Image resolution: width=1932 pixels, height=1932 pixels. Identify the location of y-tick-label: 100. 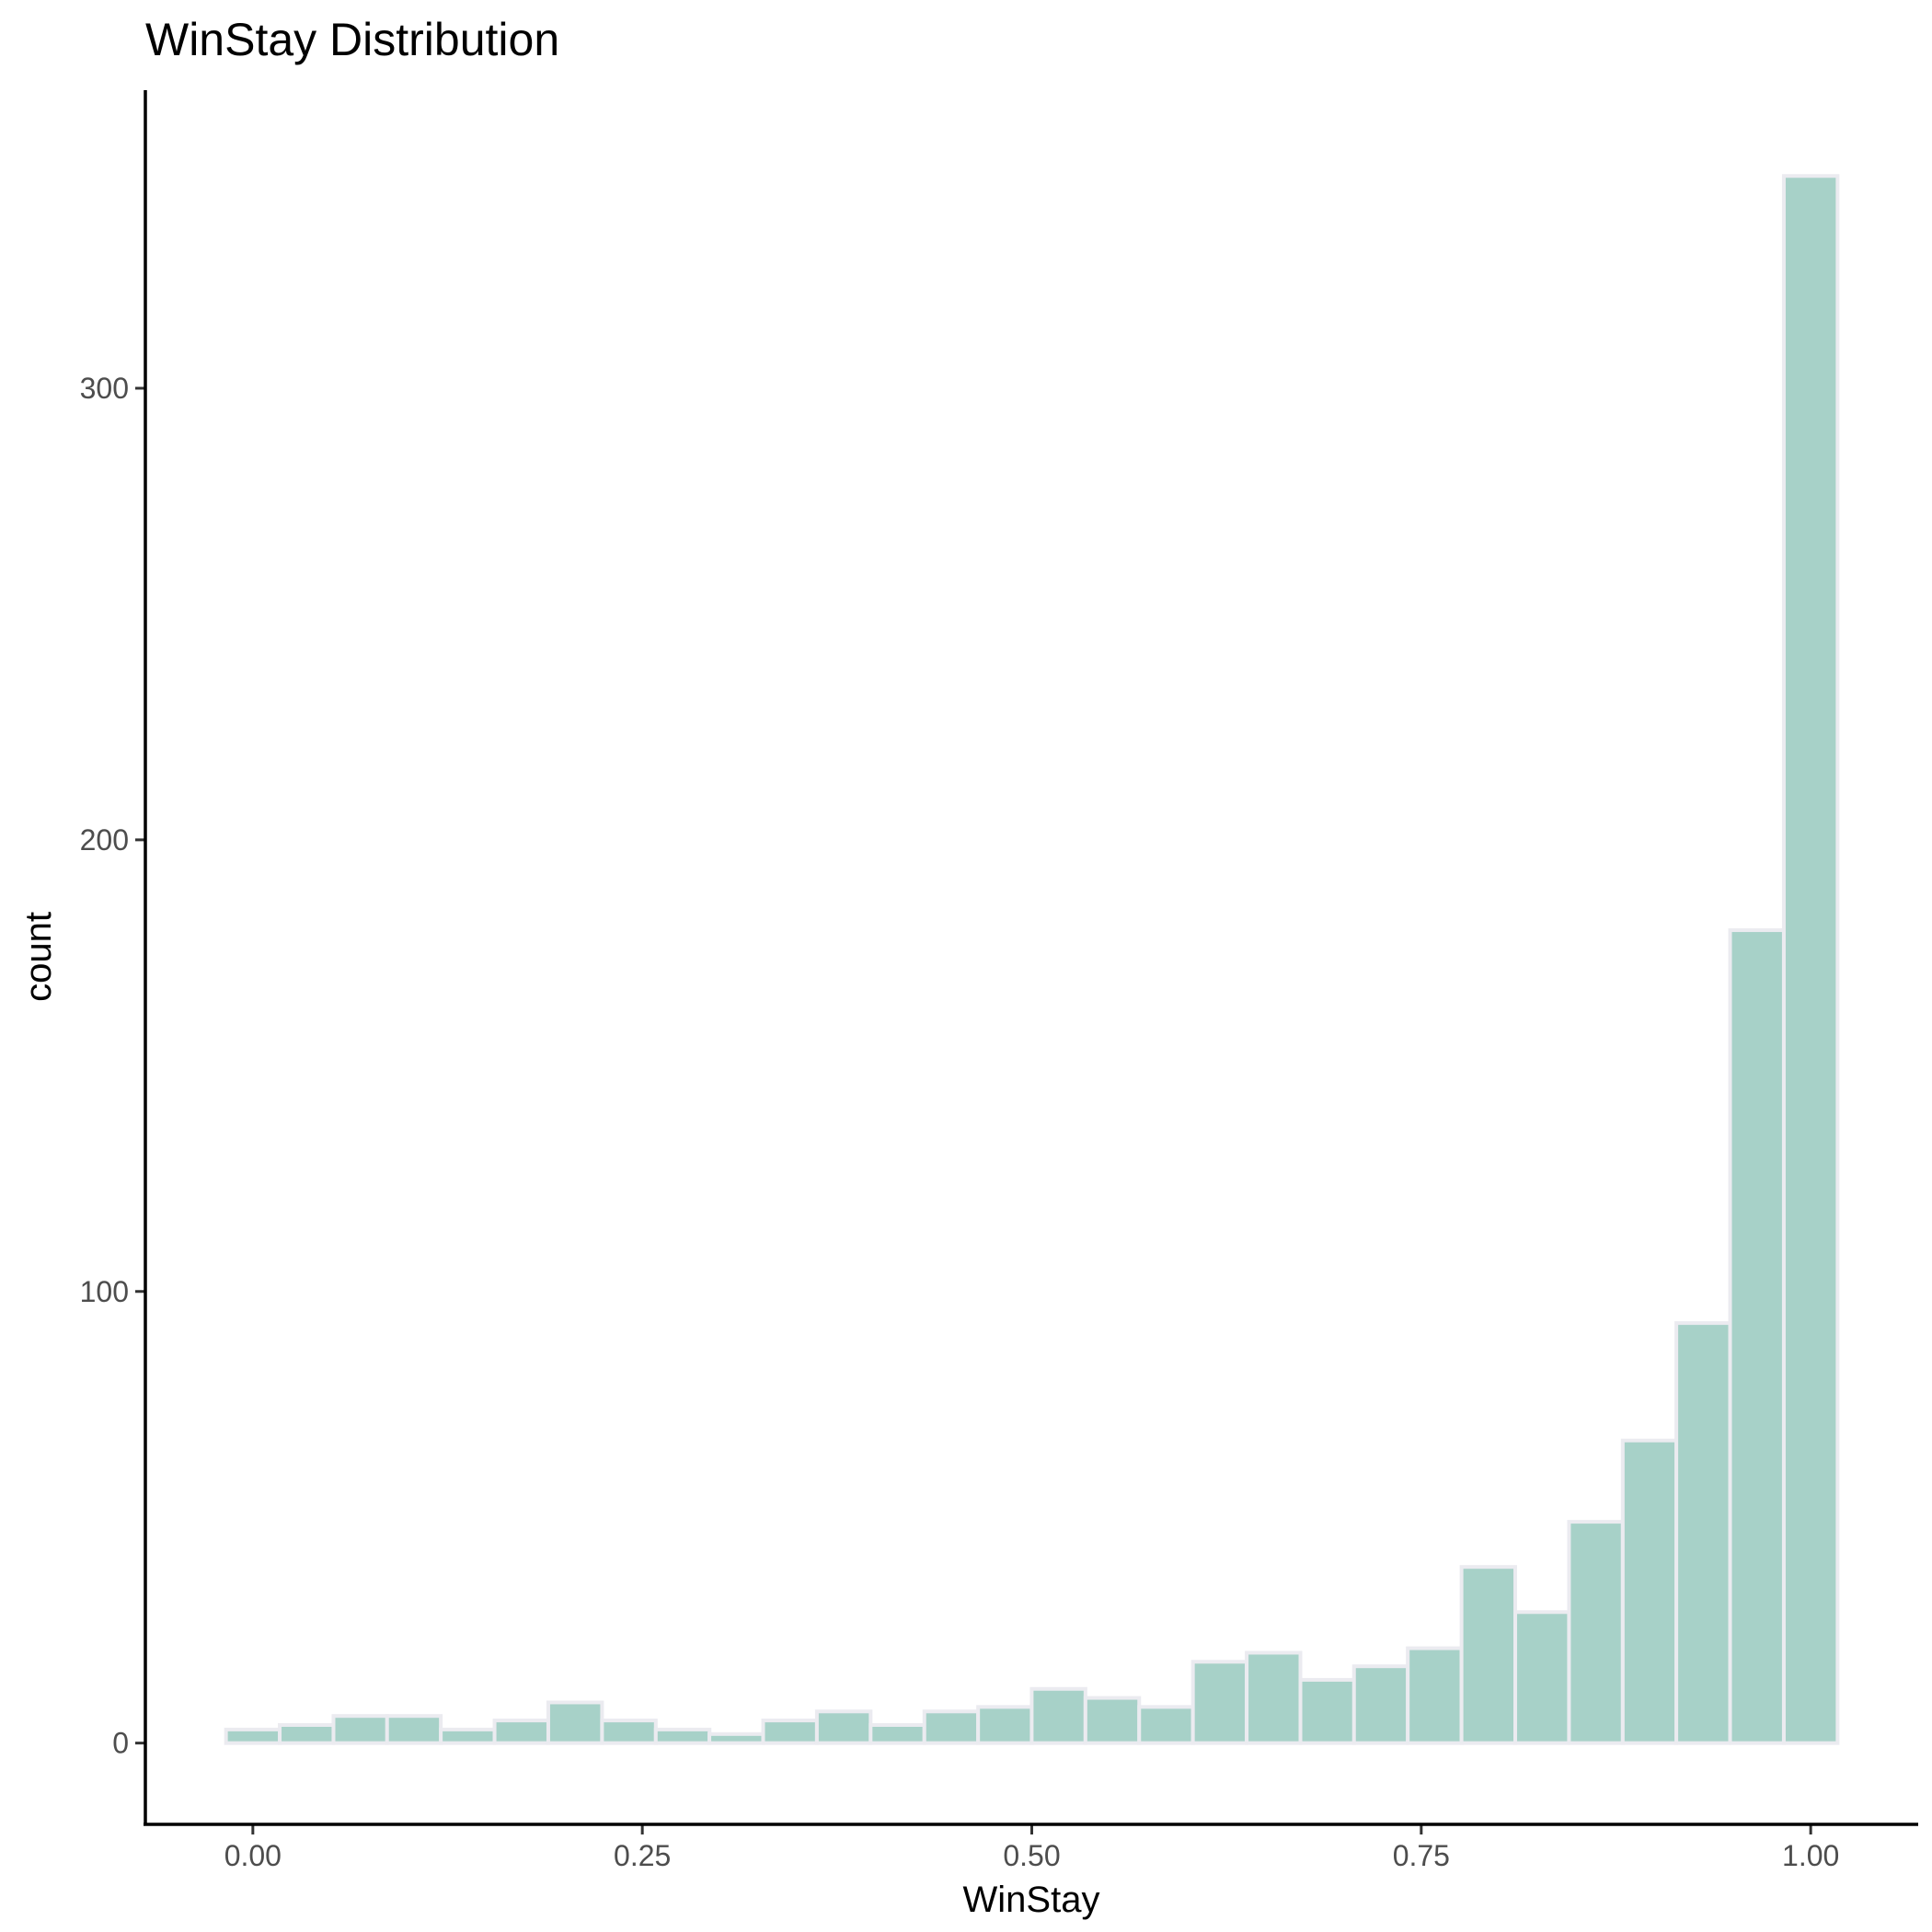
(104, 1291).